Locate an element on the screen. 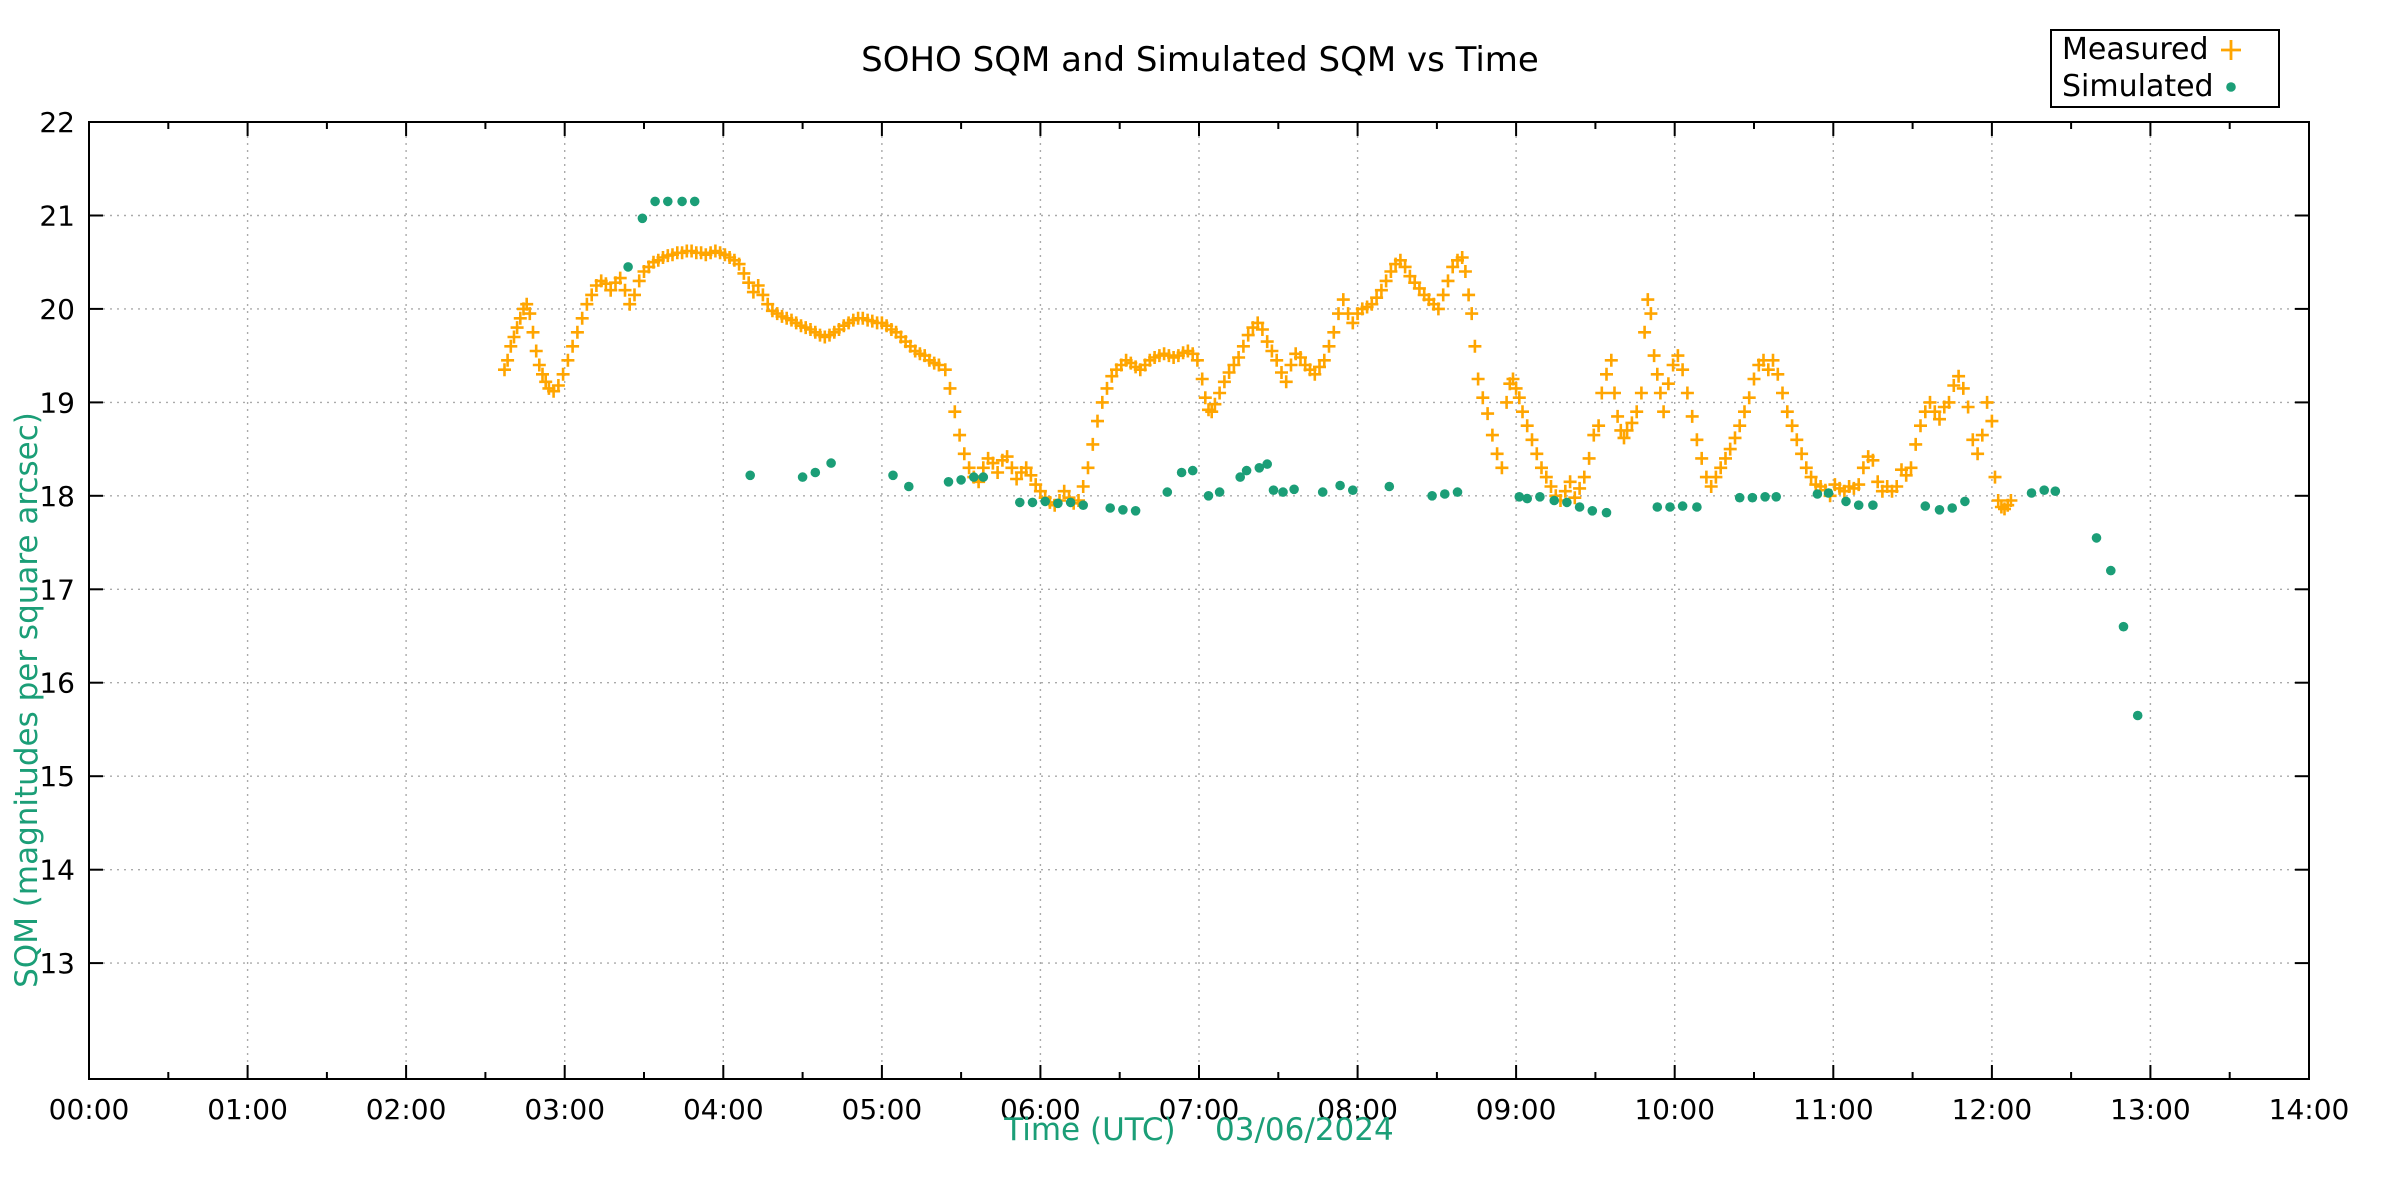 This screenshot has height=1200, width=2400. legend-entry-measured: Measured is located at coordinates (2165, 50).